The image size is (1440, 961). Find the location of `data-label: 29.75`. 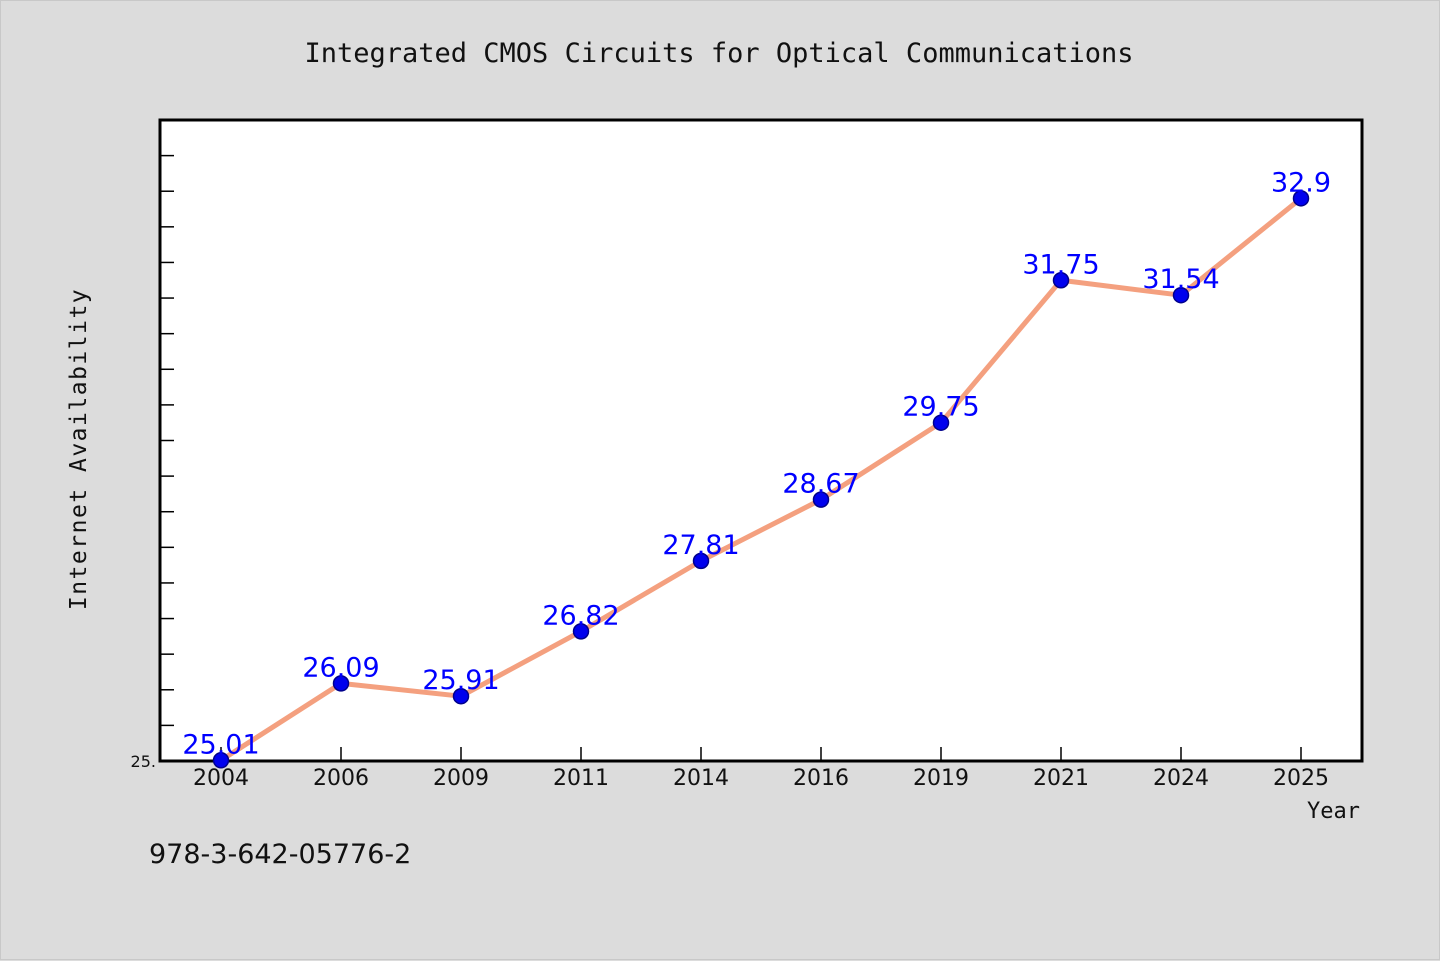

data-label: 29.75 is located at coordinates (940, 407).